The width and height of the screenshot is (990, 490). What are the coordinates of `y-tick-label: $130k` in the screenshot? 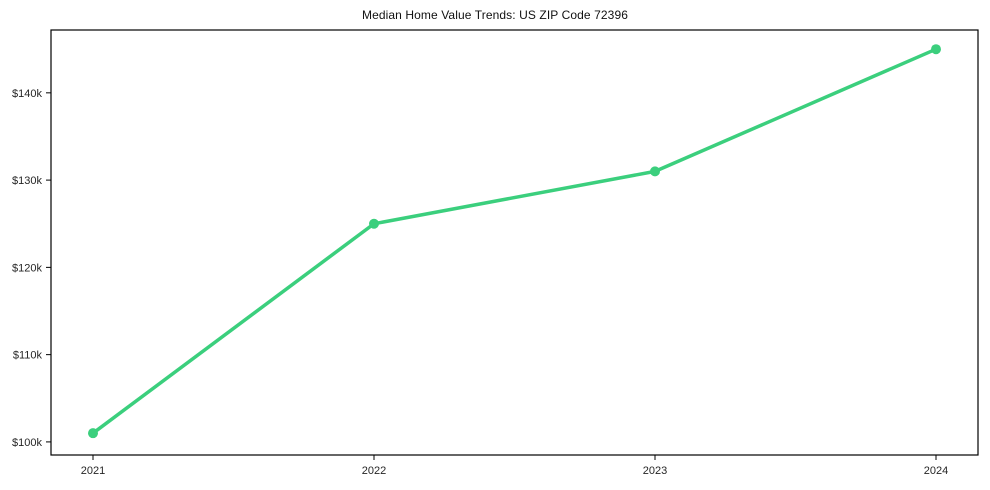 It's located at (27, 181).